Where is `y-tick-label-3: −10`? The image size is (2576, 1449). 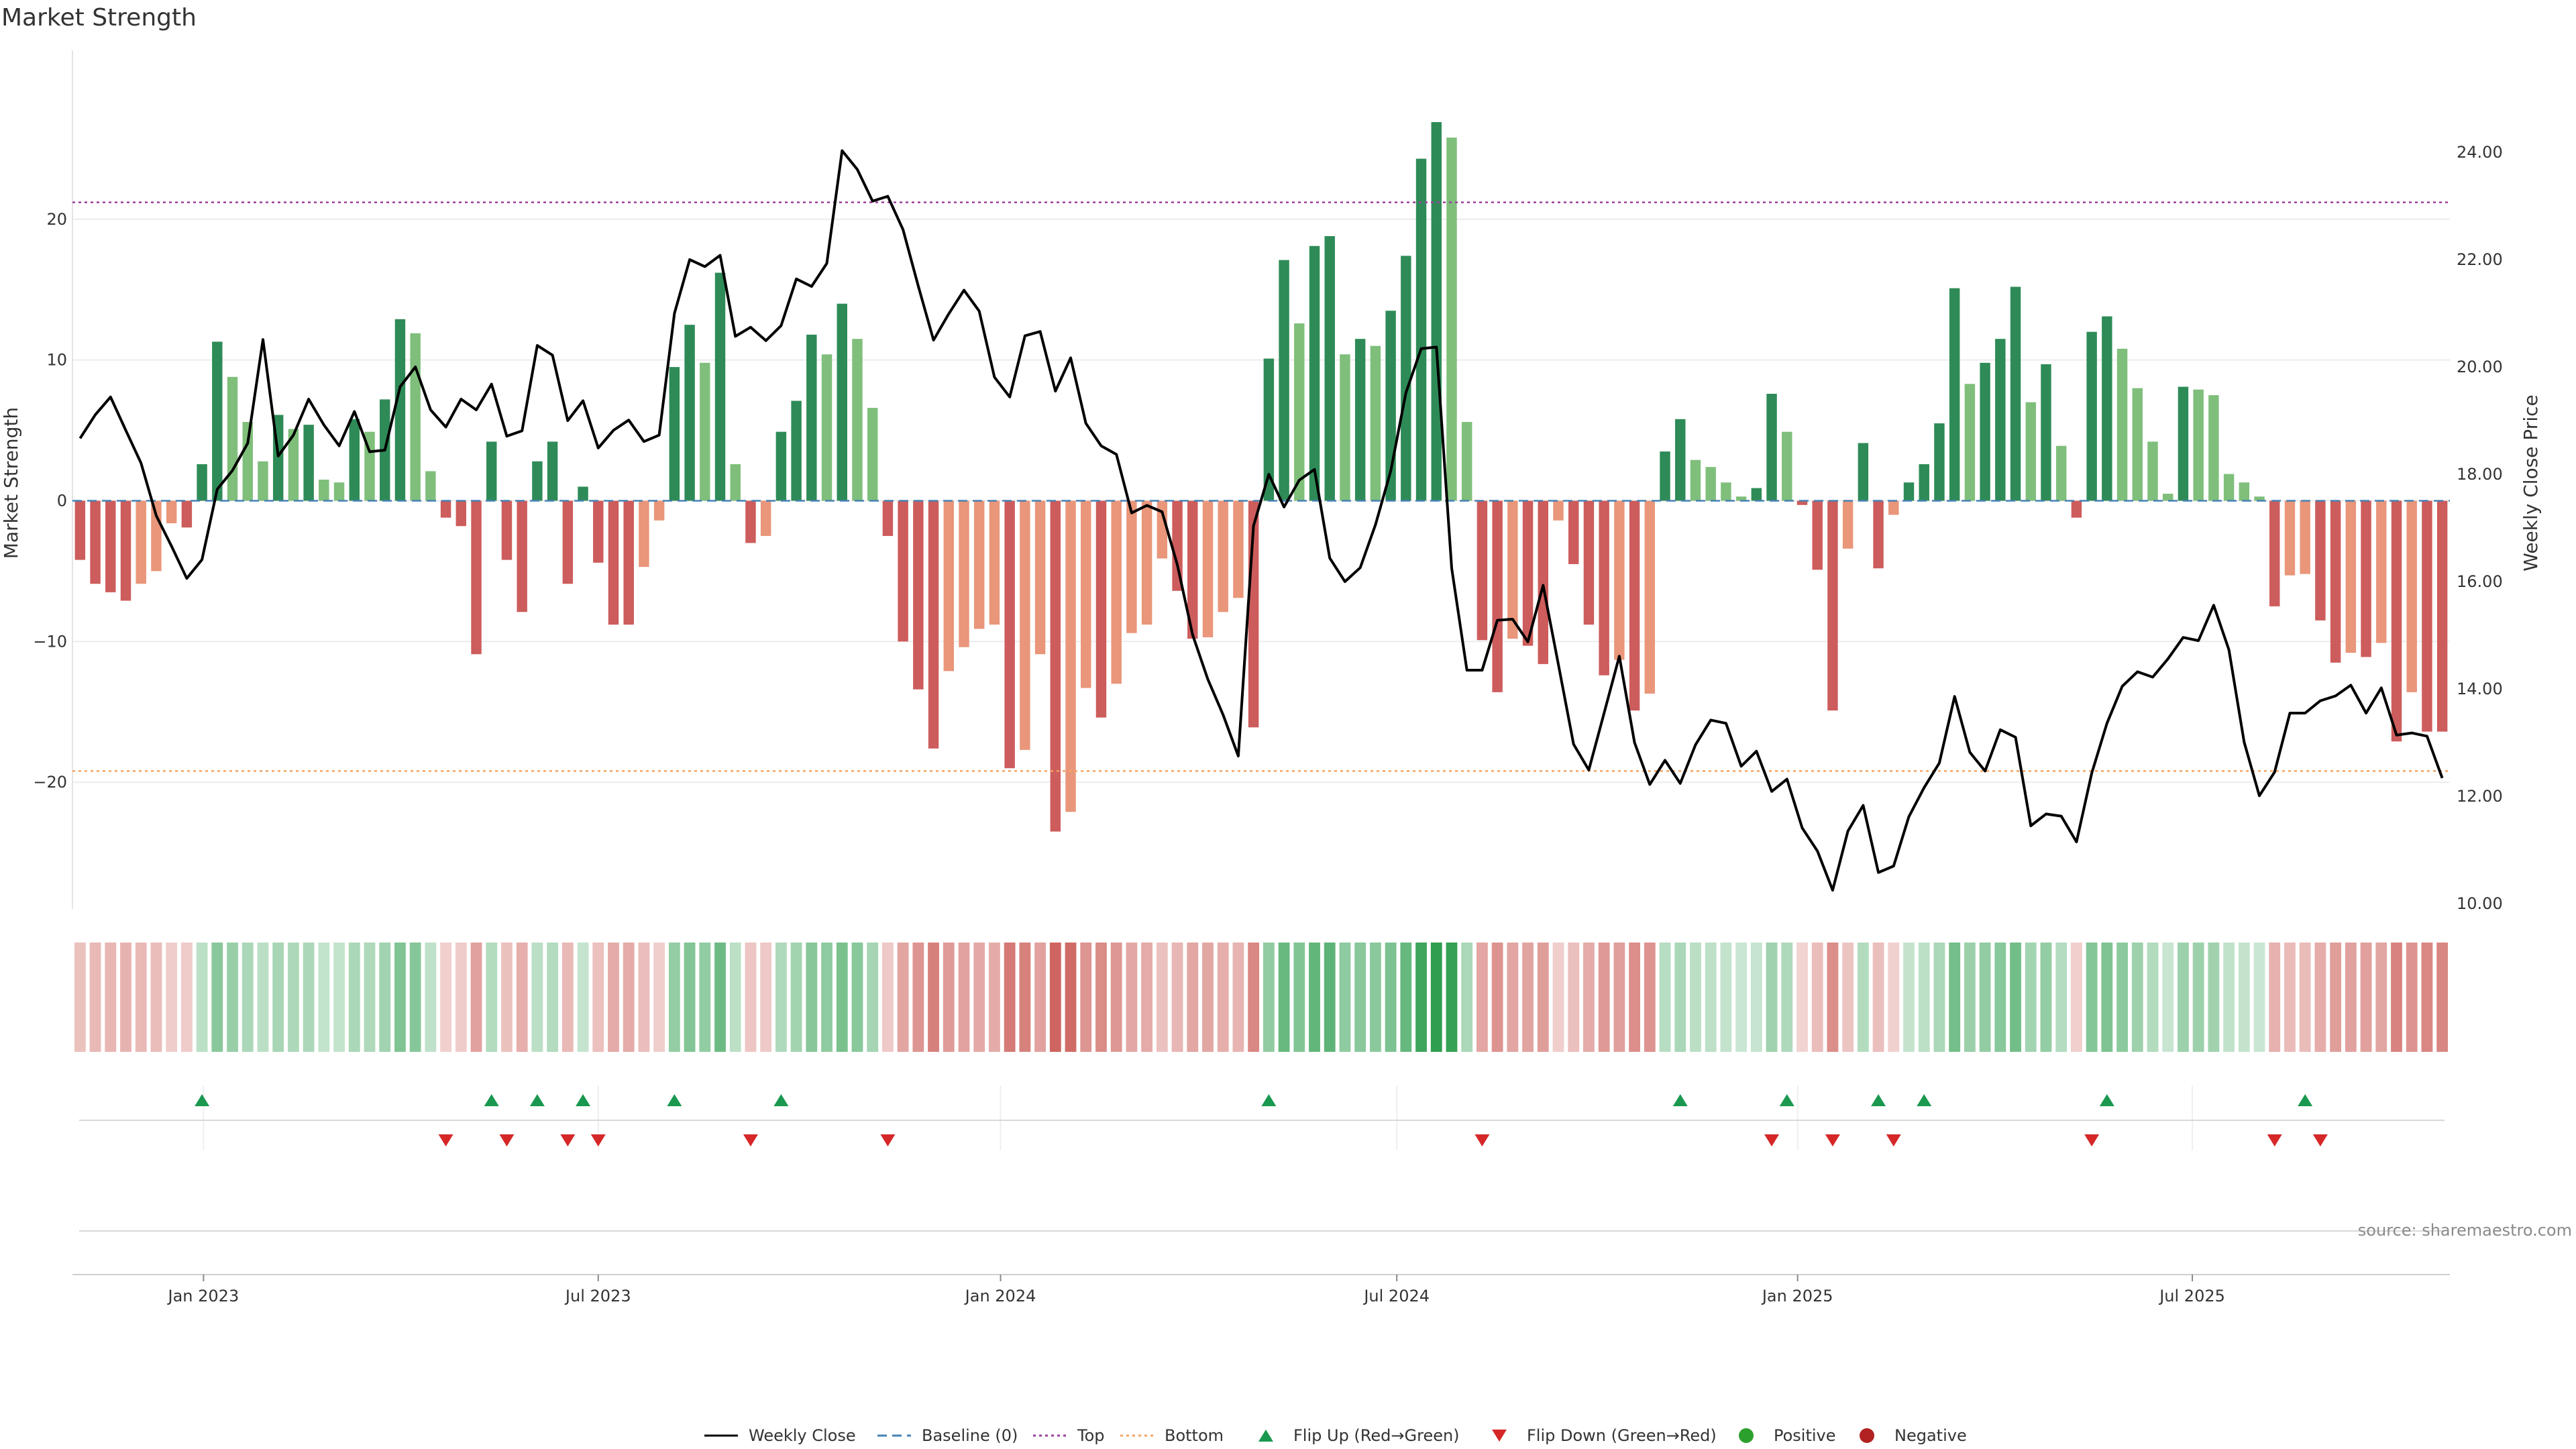
y-tick-label-3: −10 is located at coordinates (50, 641).